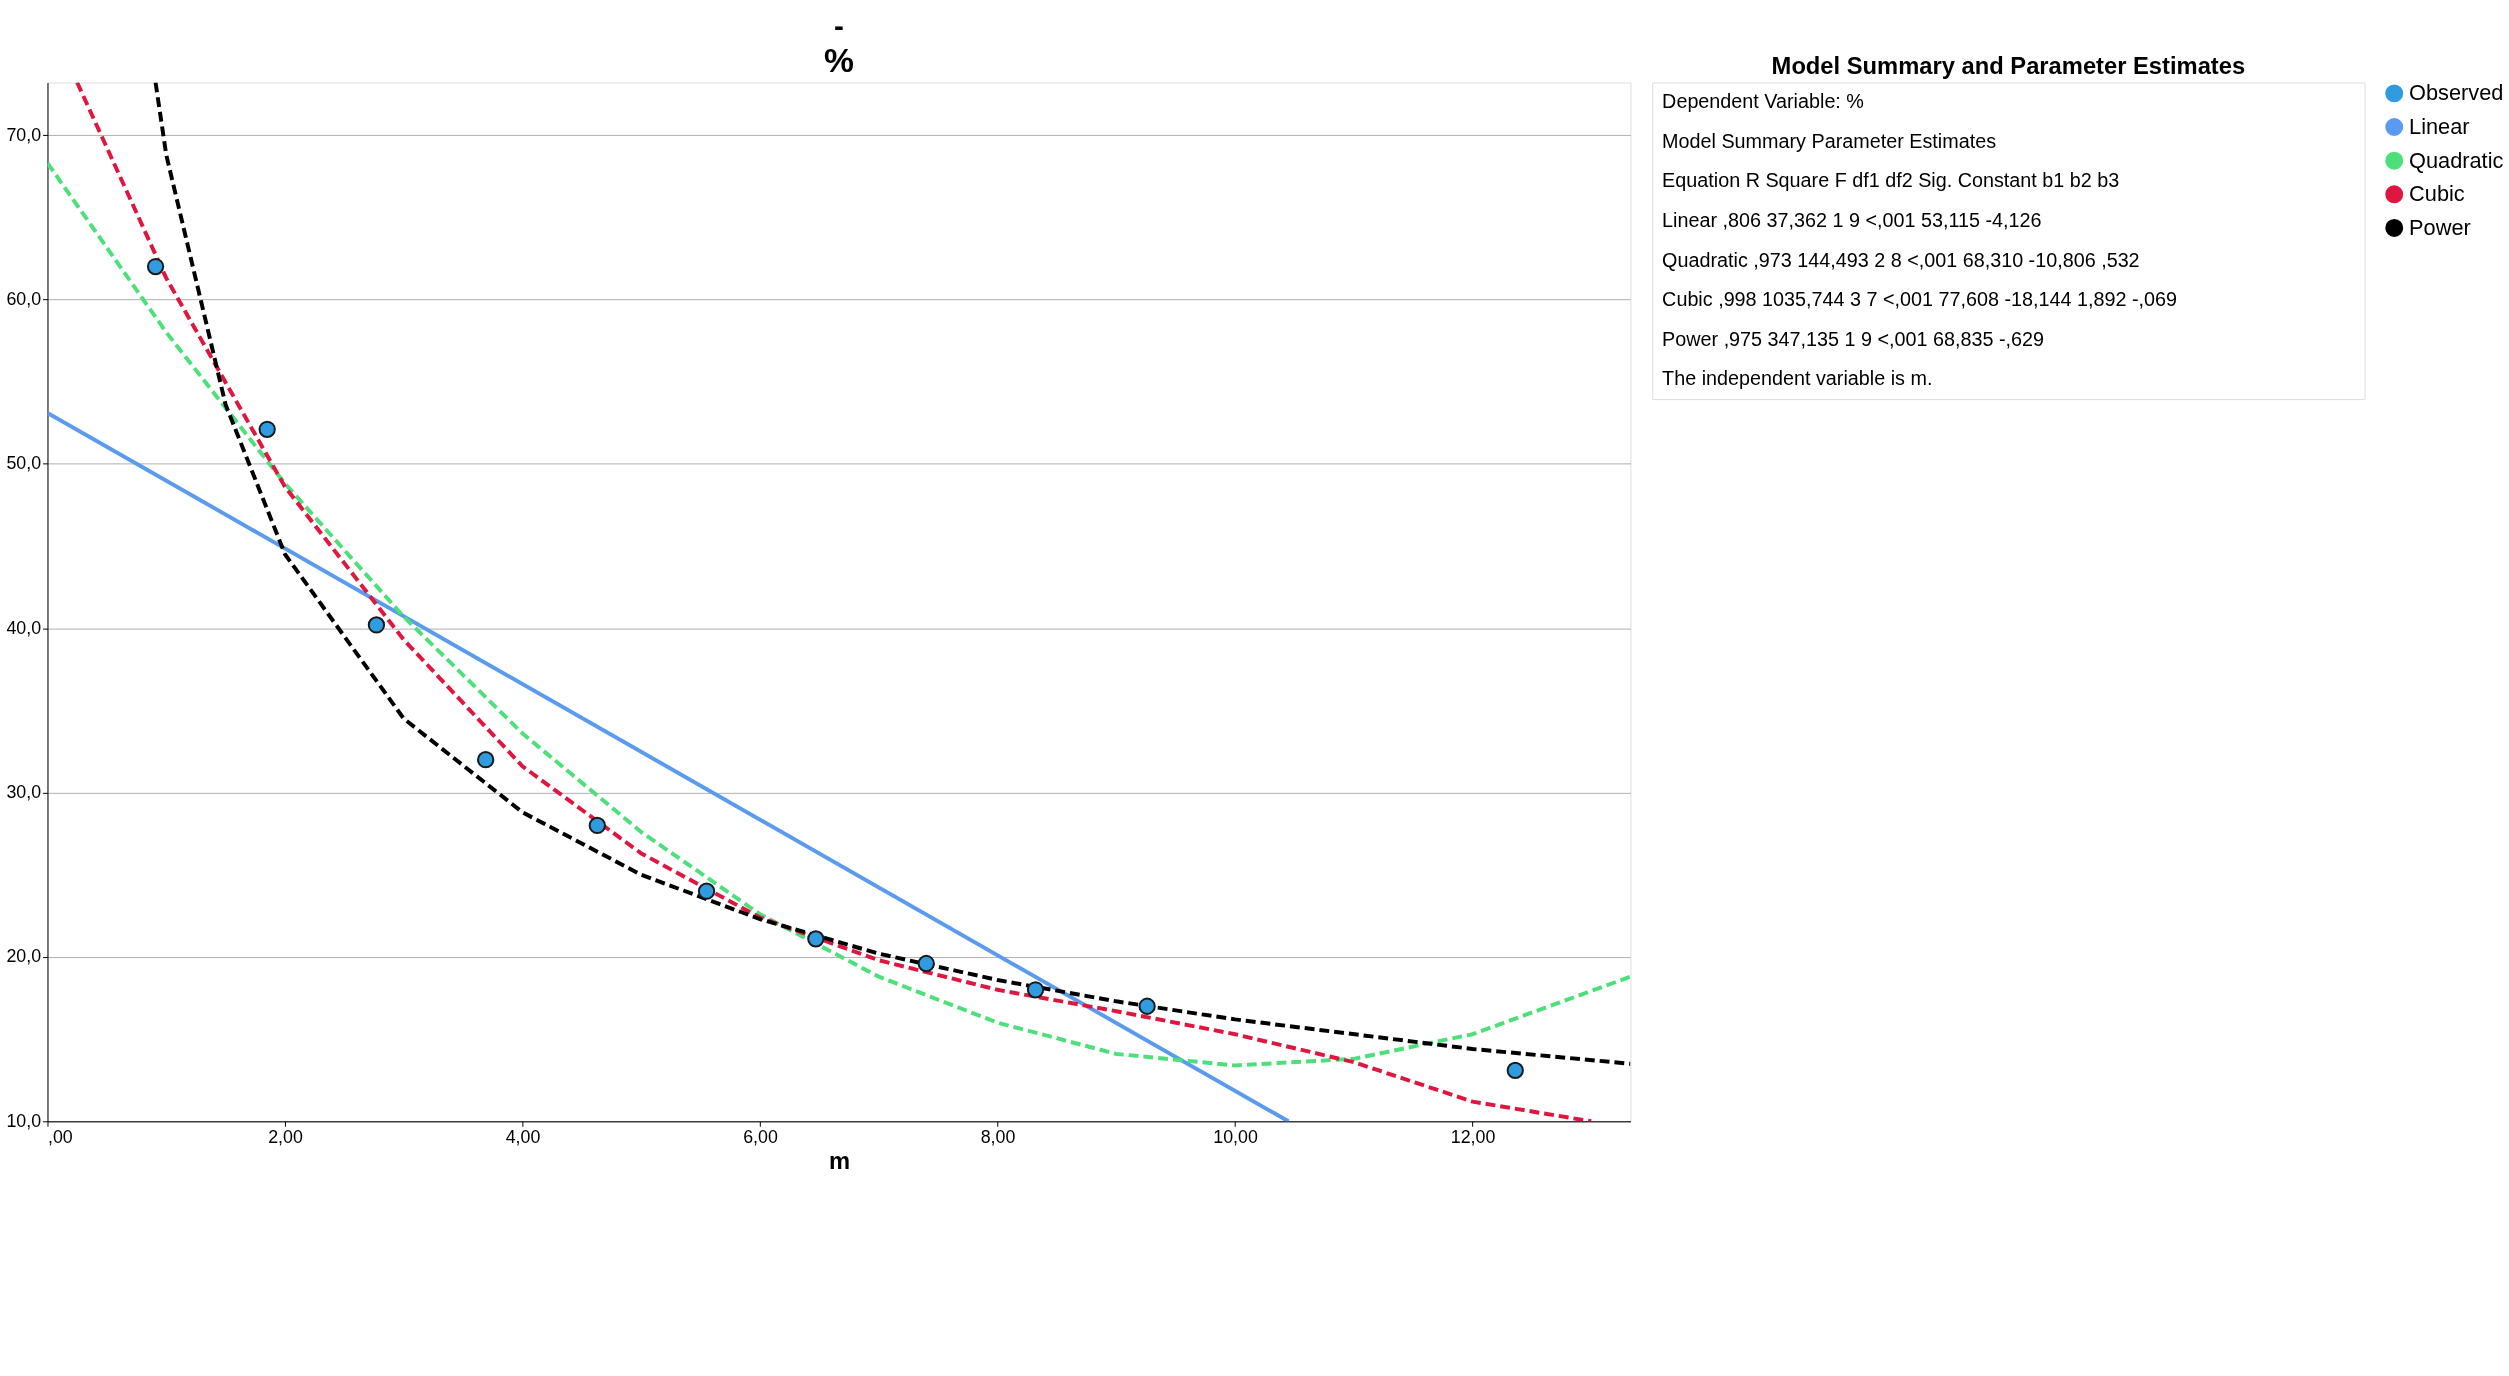  I want to click on y-tick-label: 40,0, so click(24, 627).